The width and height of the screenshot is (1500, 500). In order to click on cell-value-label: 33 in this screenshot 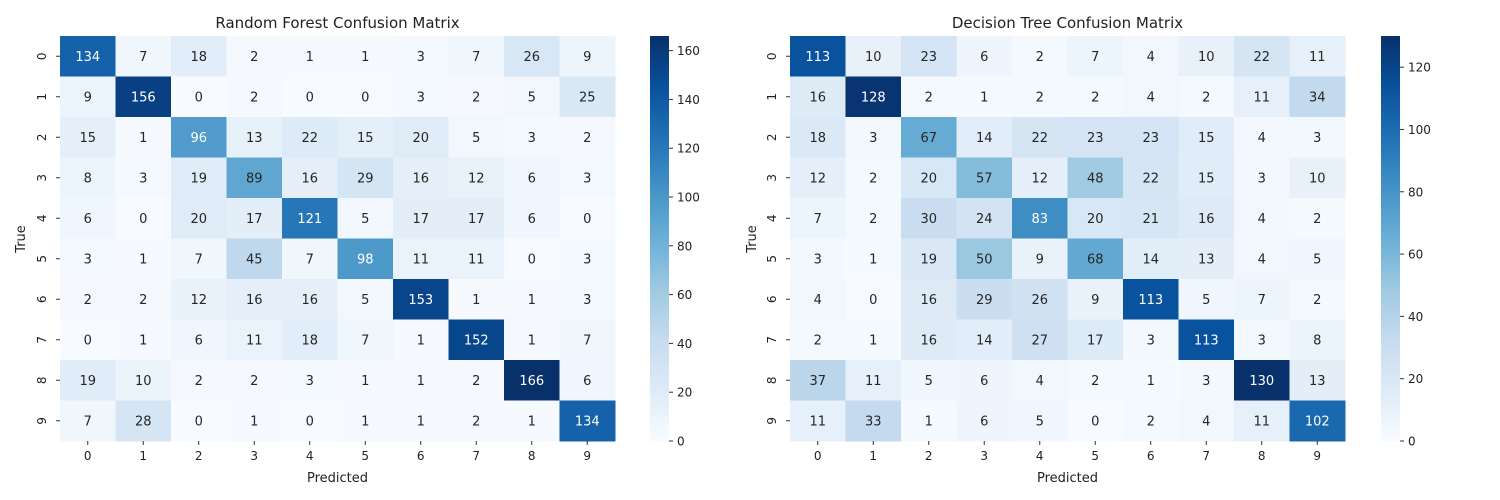, I will do `click(873, 421)`.